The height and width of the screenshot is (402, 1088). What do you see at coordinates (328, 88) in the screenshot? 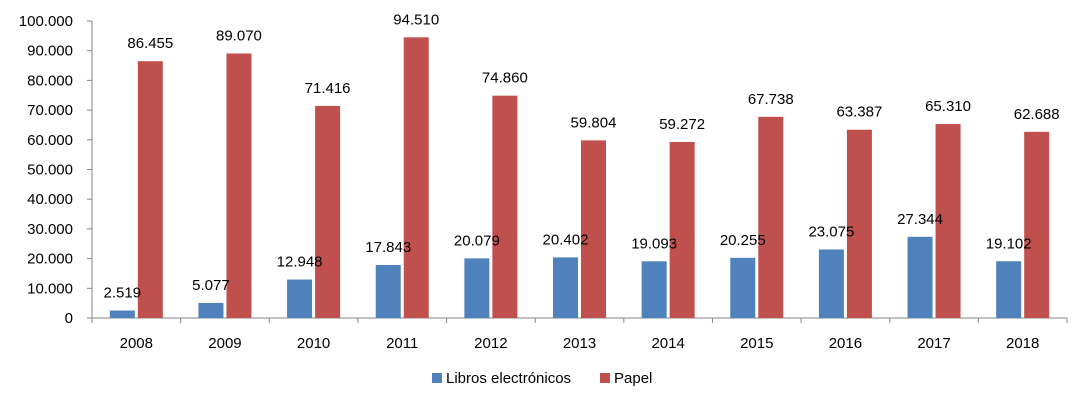
I see `data-label: 71.416` at bounding box center [328, 88].